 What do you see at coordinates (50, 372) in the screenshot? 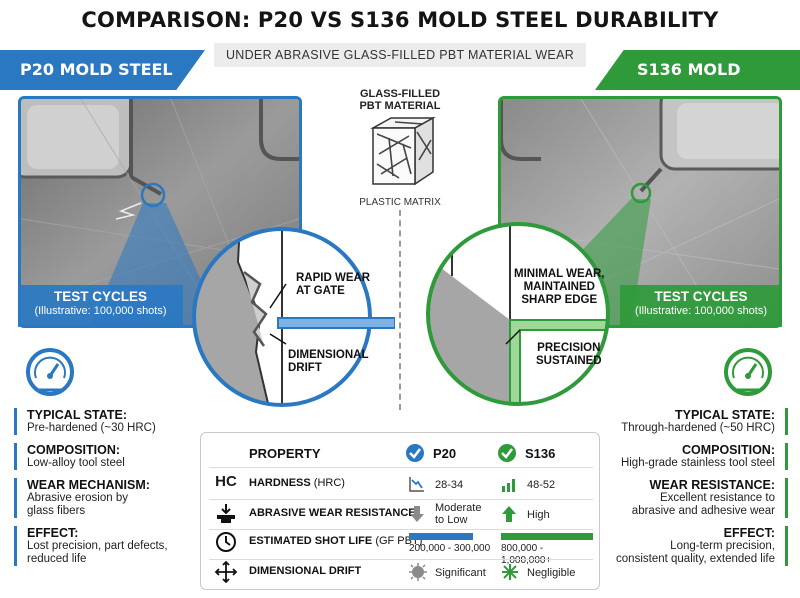
I see `p20-gauge-icon` at bounding box center [50, 372].